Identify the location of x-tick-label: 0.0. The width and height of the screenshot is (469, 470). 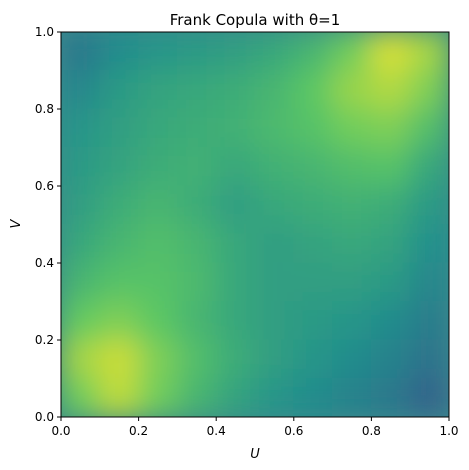
(60, 431).